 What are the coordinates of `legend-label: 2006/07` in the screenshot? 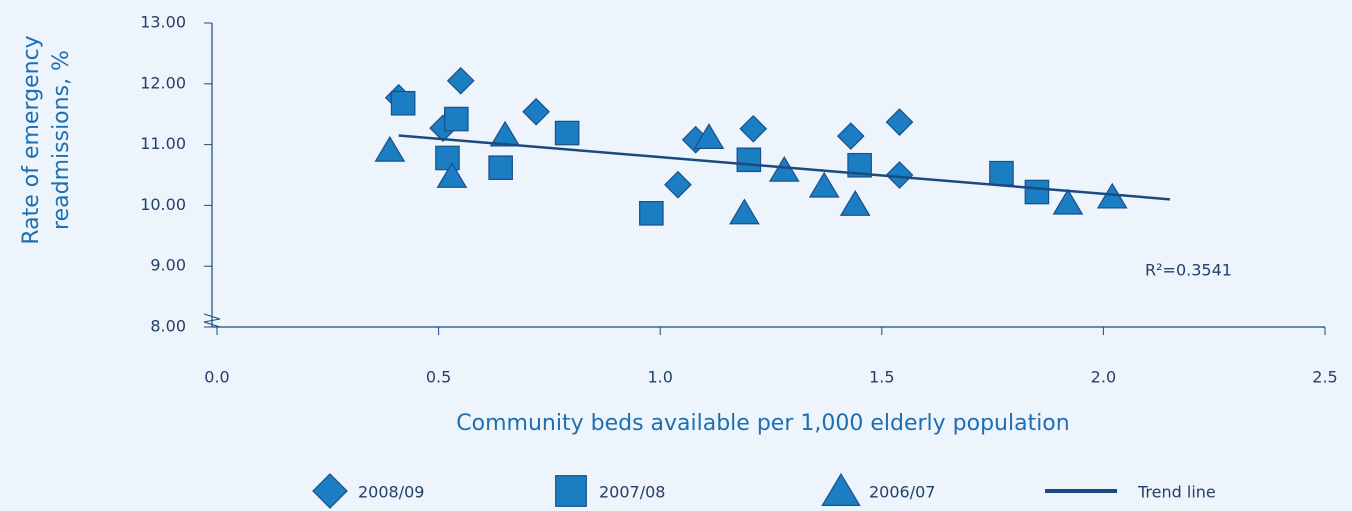 It's located at (902, 492).